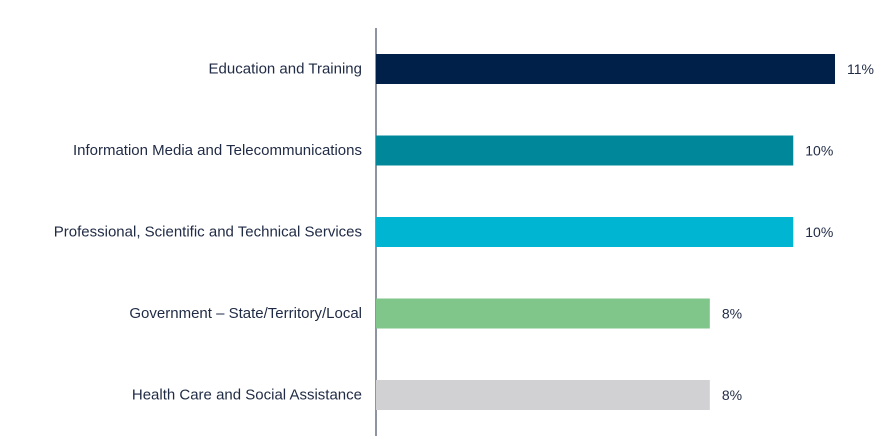 Image resolution: width=877 pixels, height=442 pixels. I want to click on category-label: Information Media and Telecommunications, so click(217, 150).